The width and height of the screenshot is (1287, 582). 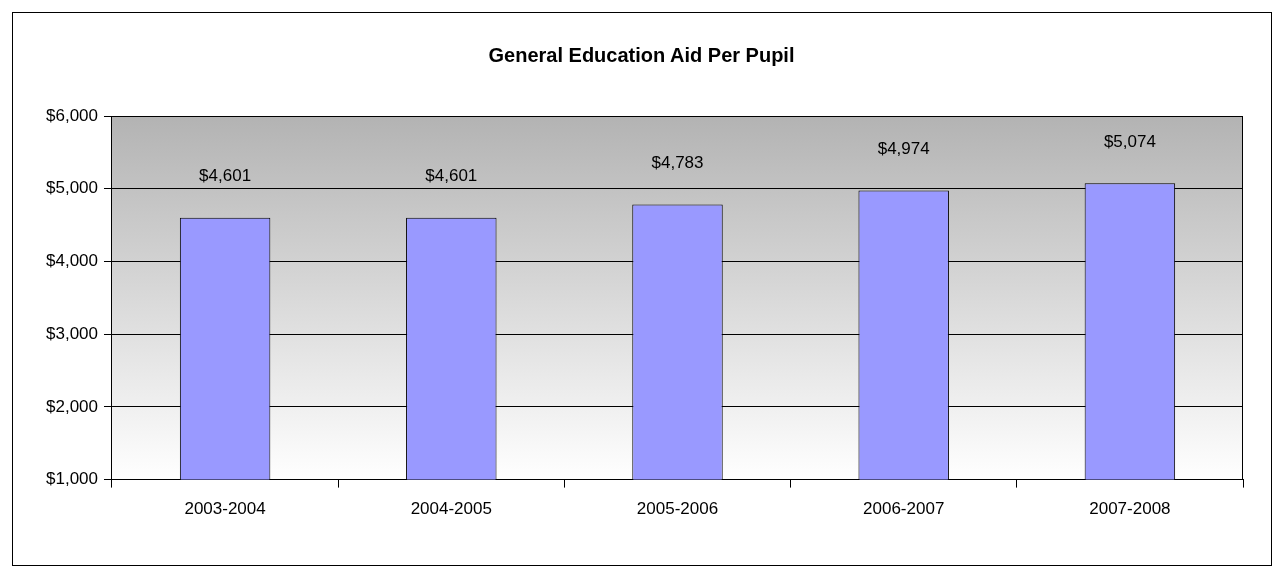 I want to click on x-tick-label: 2004-2005, so click(x=451, y=509).